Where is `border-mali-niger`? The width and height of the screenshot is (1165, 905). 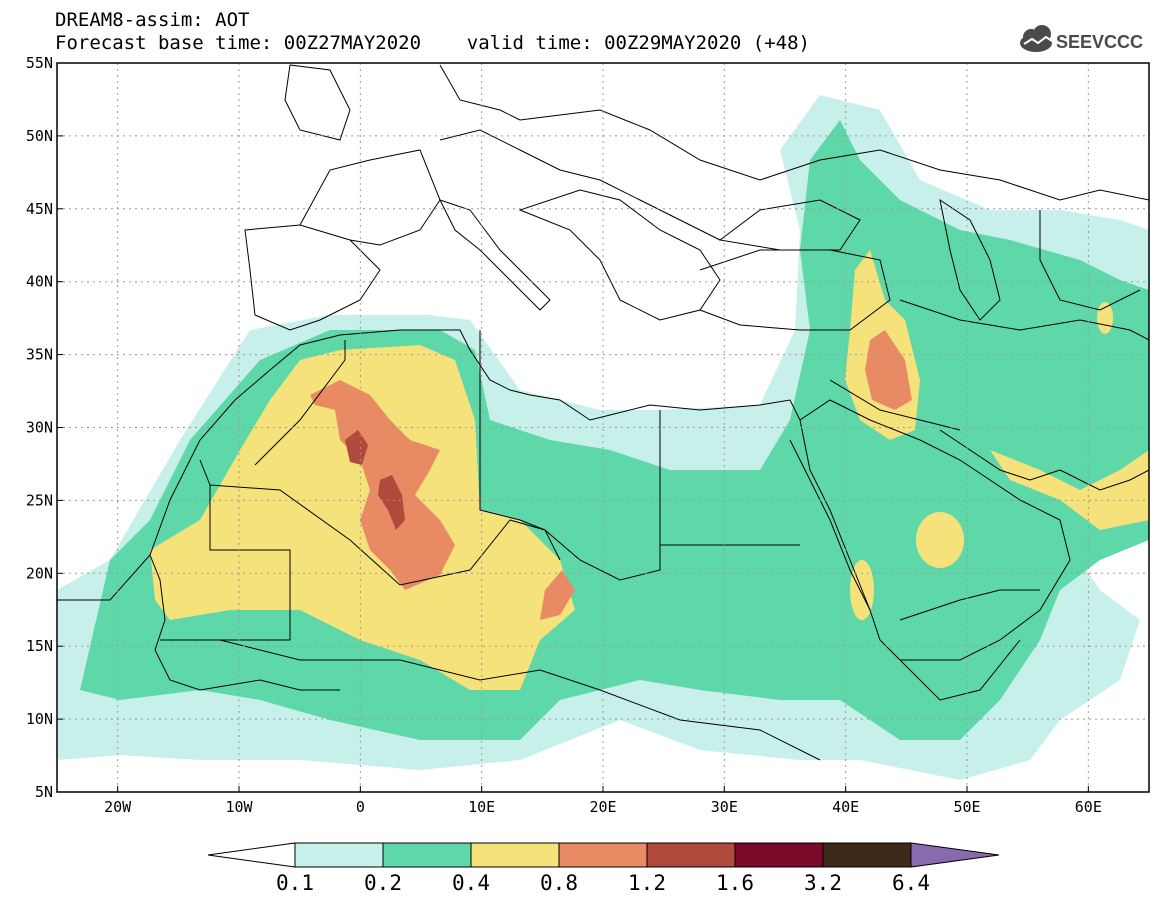 border-mali-niger is located at coordinates (385, 535).